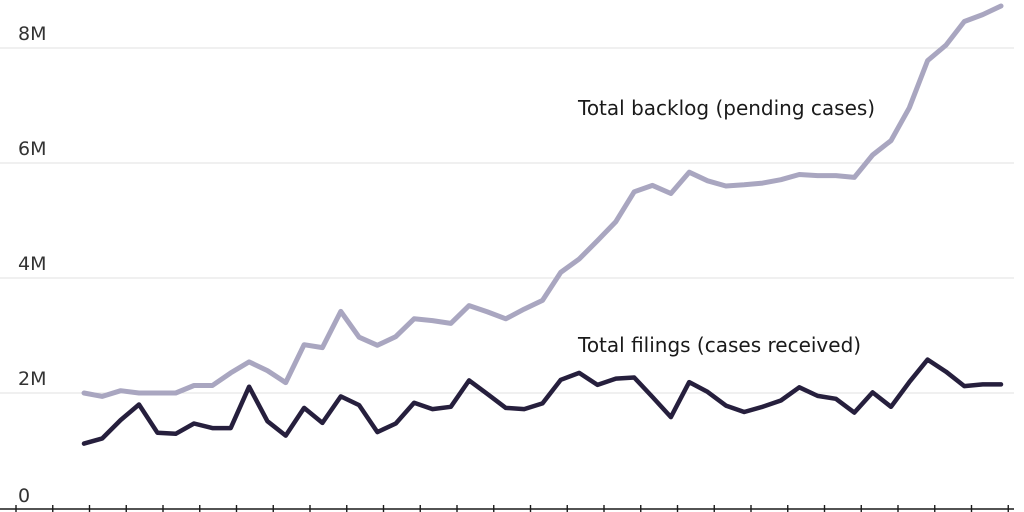  I want to click on backlog-series-label: Total backlog (pending cases), so click(726, 108).